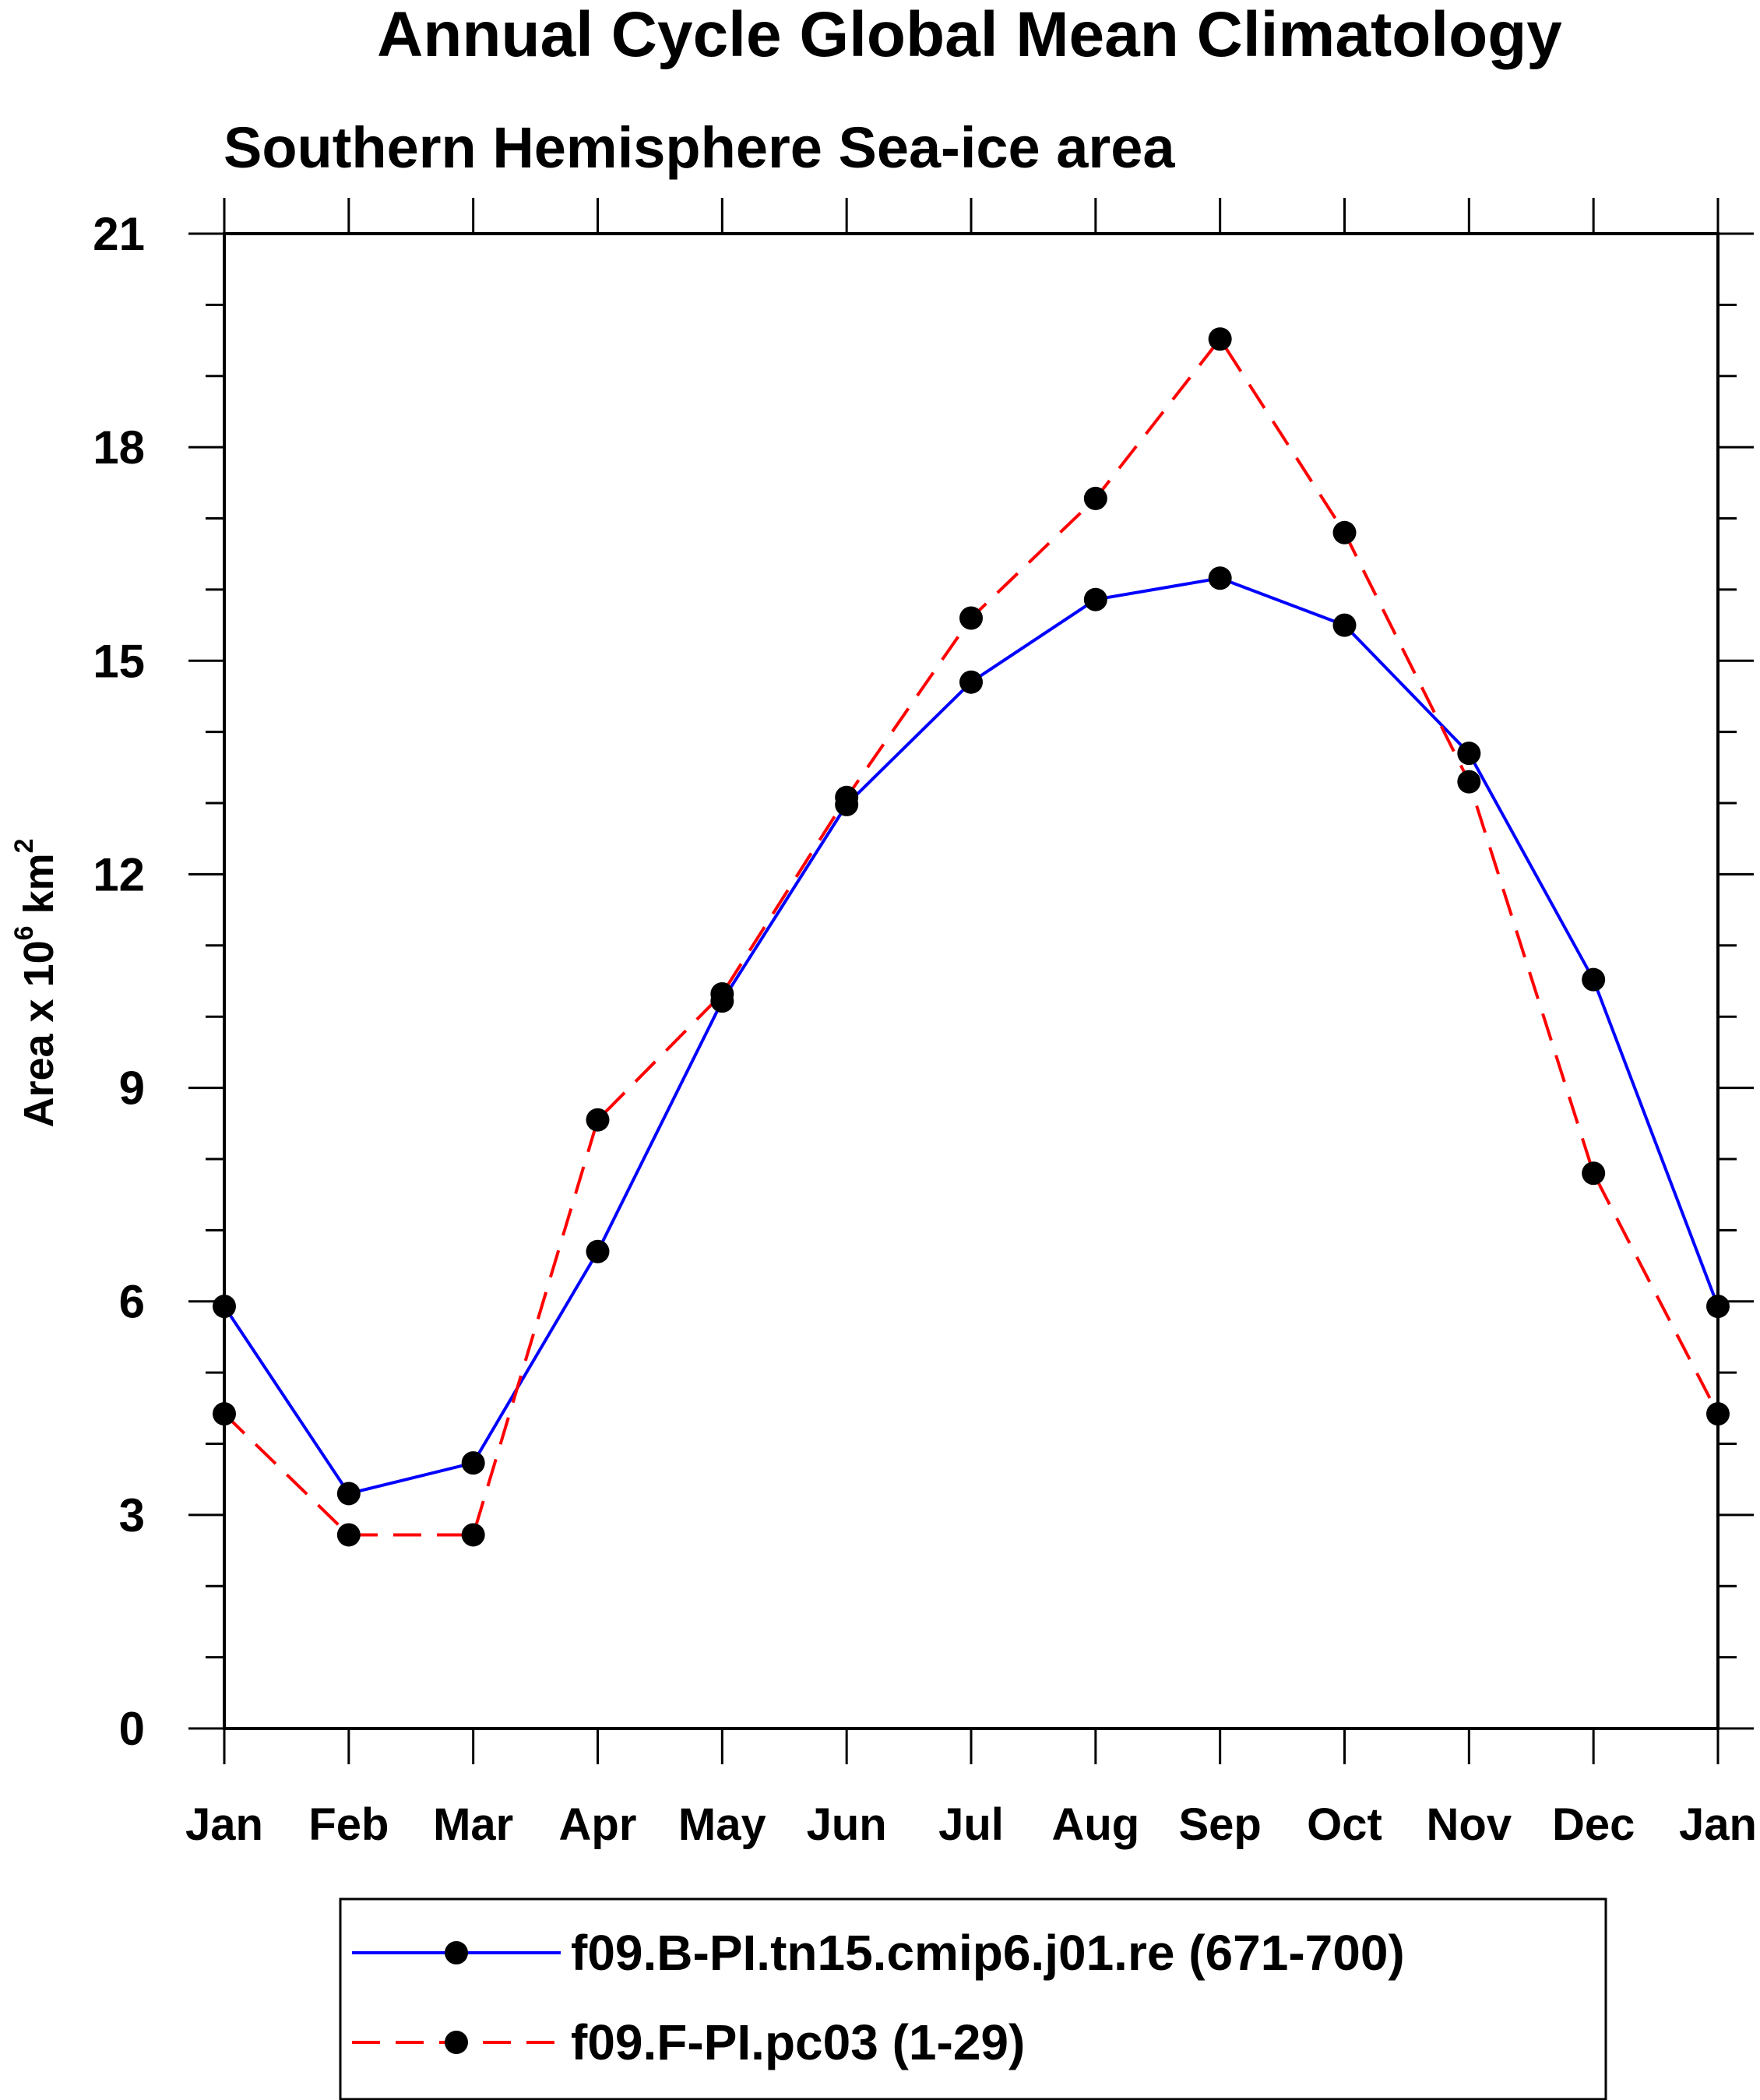 The image size is (1760, 2100). What do you see at coordinates (1219, 1824) in the screenshot?
I see `x-tick-label: Sep` at bounding box center [1219, 1824].